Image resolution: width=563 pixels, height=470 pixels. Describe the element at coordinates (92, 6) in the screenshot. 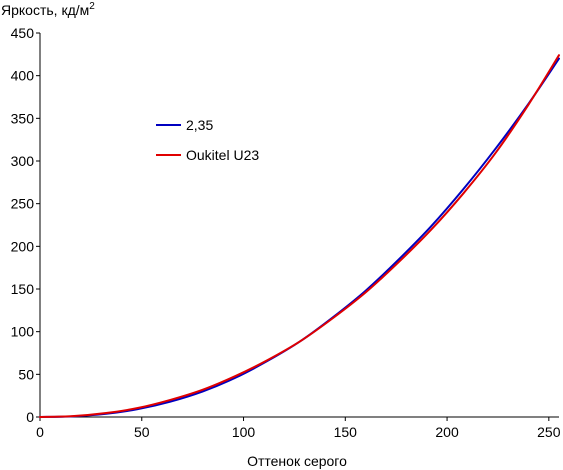

I see `y-axis-title-superscript: 2` at that location.